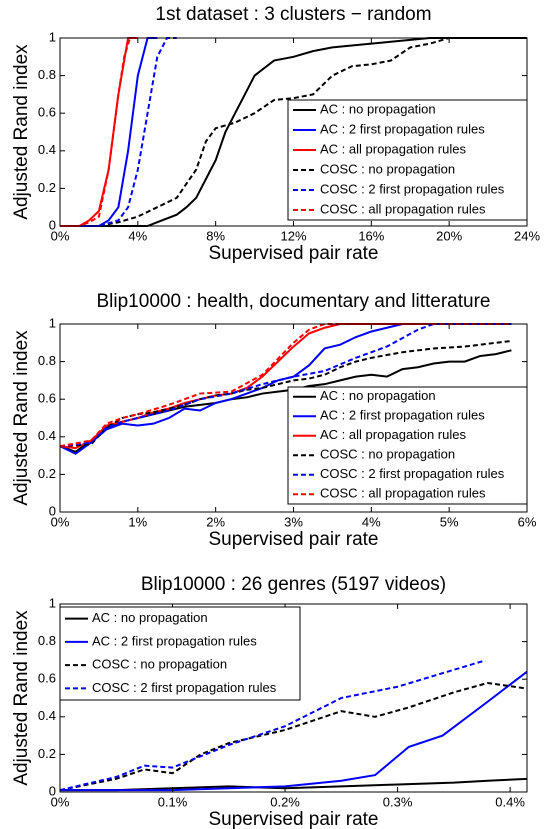 This screenshot has width=546, height=829. I want to click on x-tick-label: 16%, so click(371, 235).